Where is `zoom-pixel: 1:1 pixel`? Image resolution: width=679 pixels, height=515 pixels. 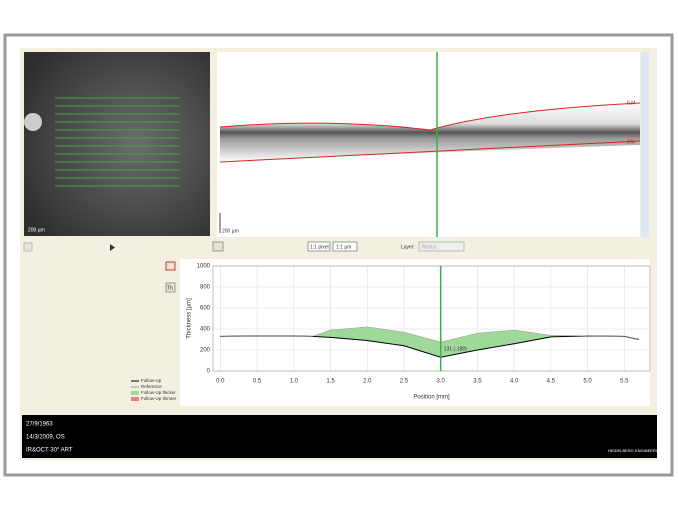
zoom-pixel: 1:1 pixel is located at coordinates (319, 247).